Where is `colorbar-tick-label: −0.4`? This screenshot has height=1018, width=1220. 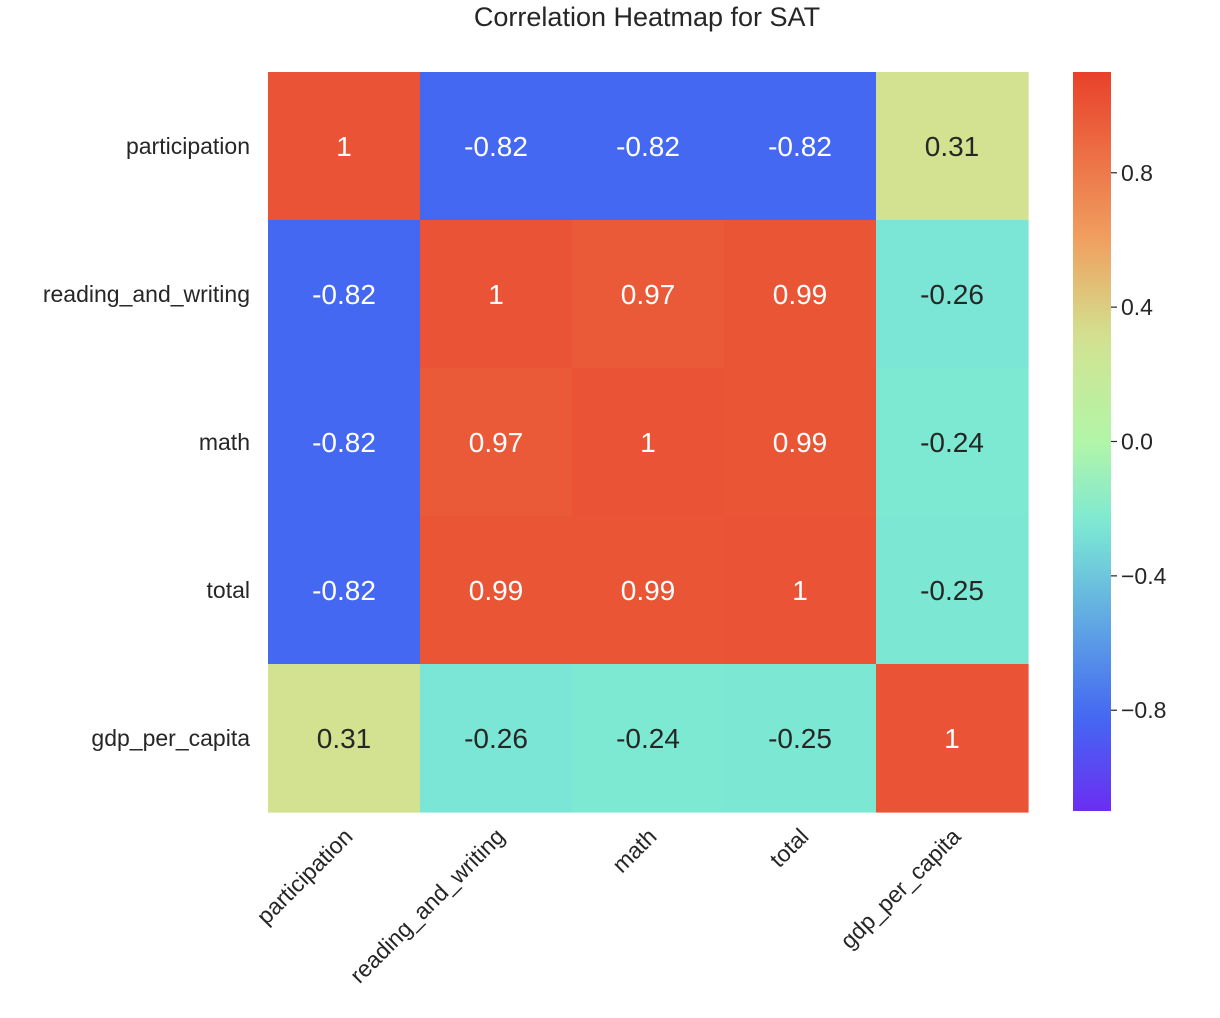
colorbar-tick-label: −0.4 is located at coordinates (1144, 576).